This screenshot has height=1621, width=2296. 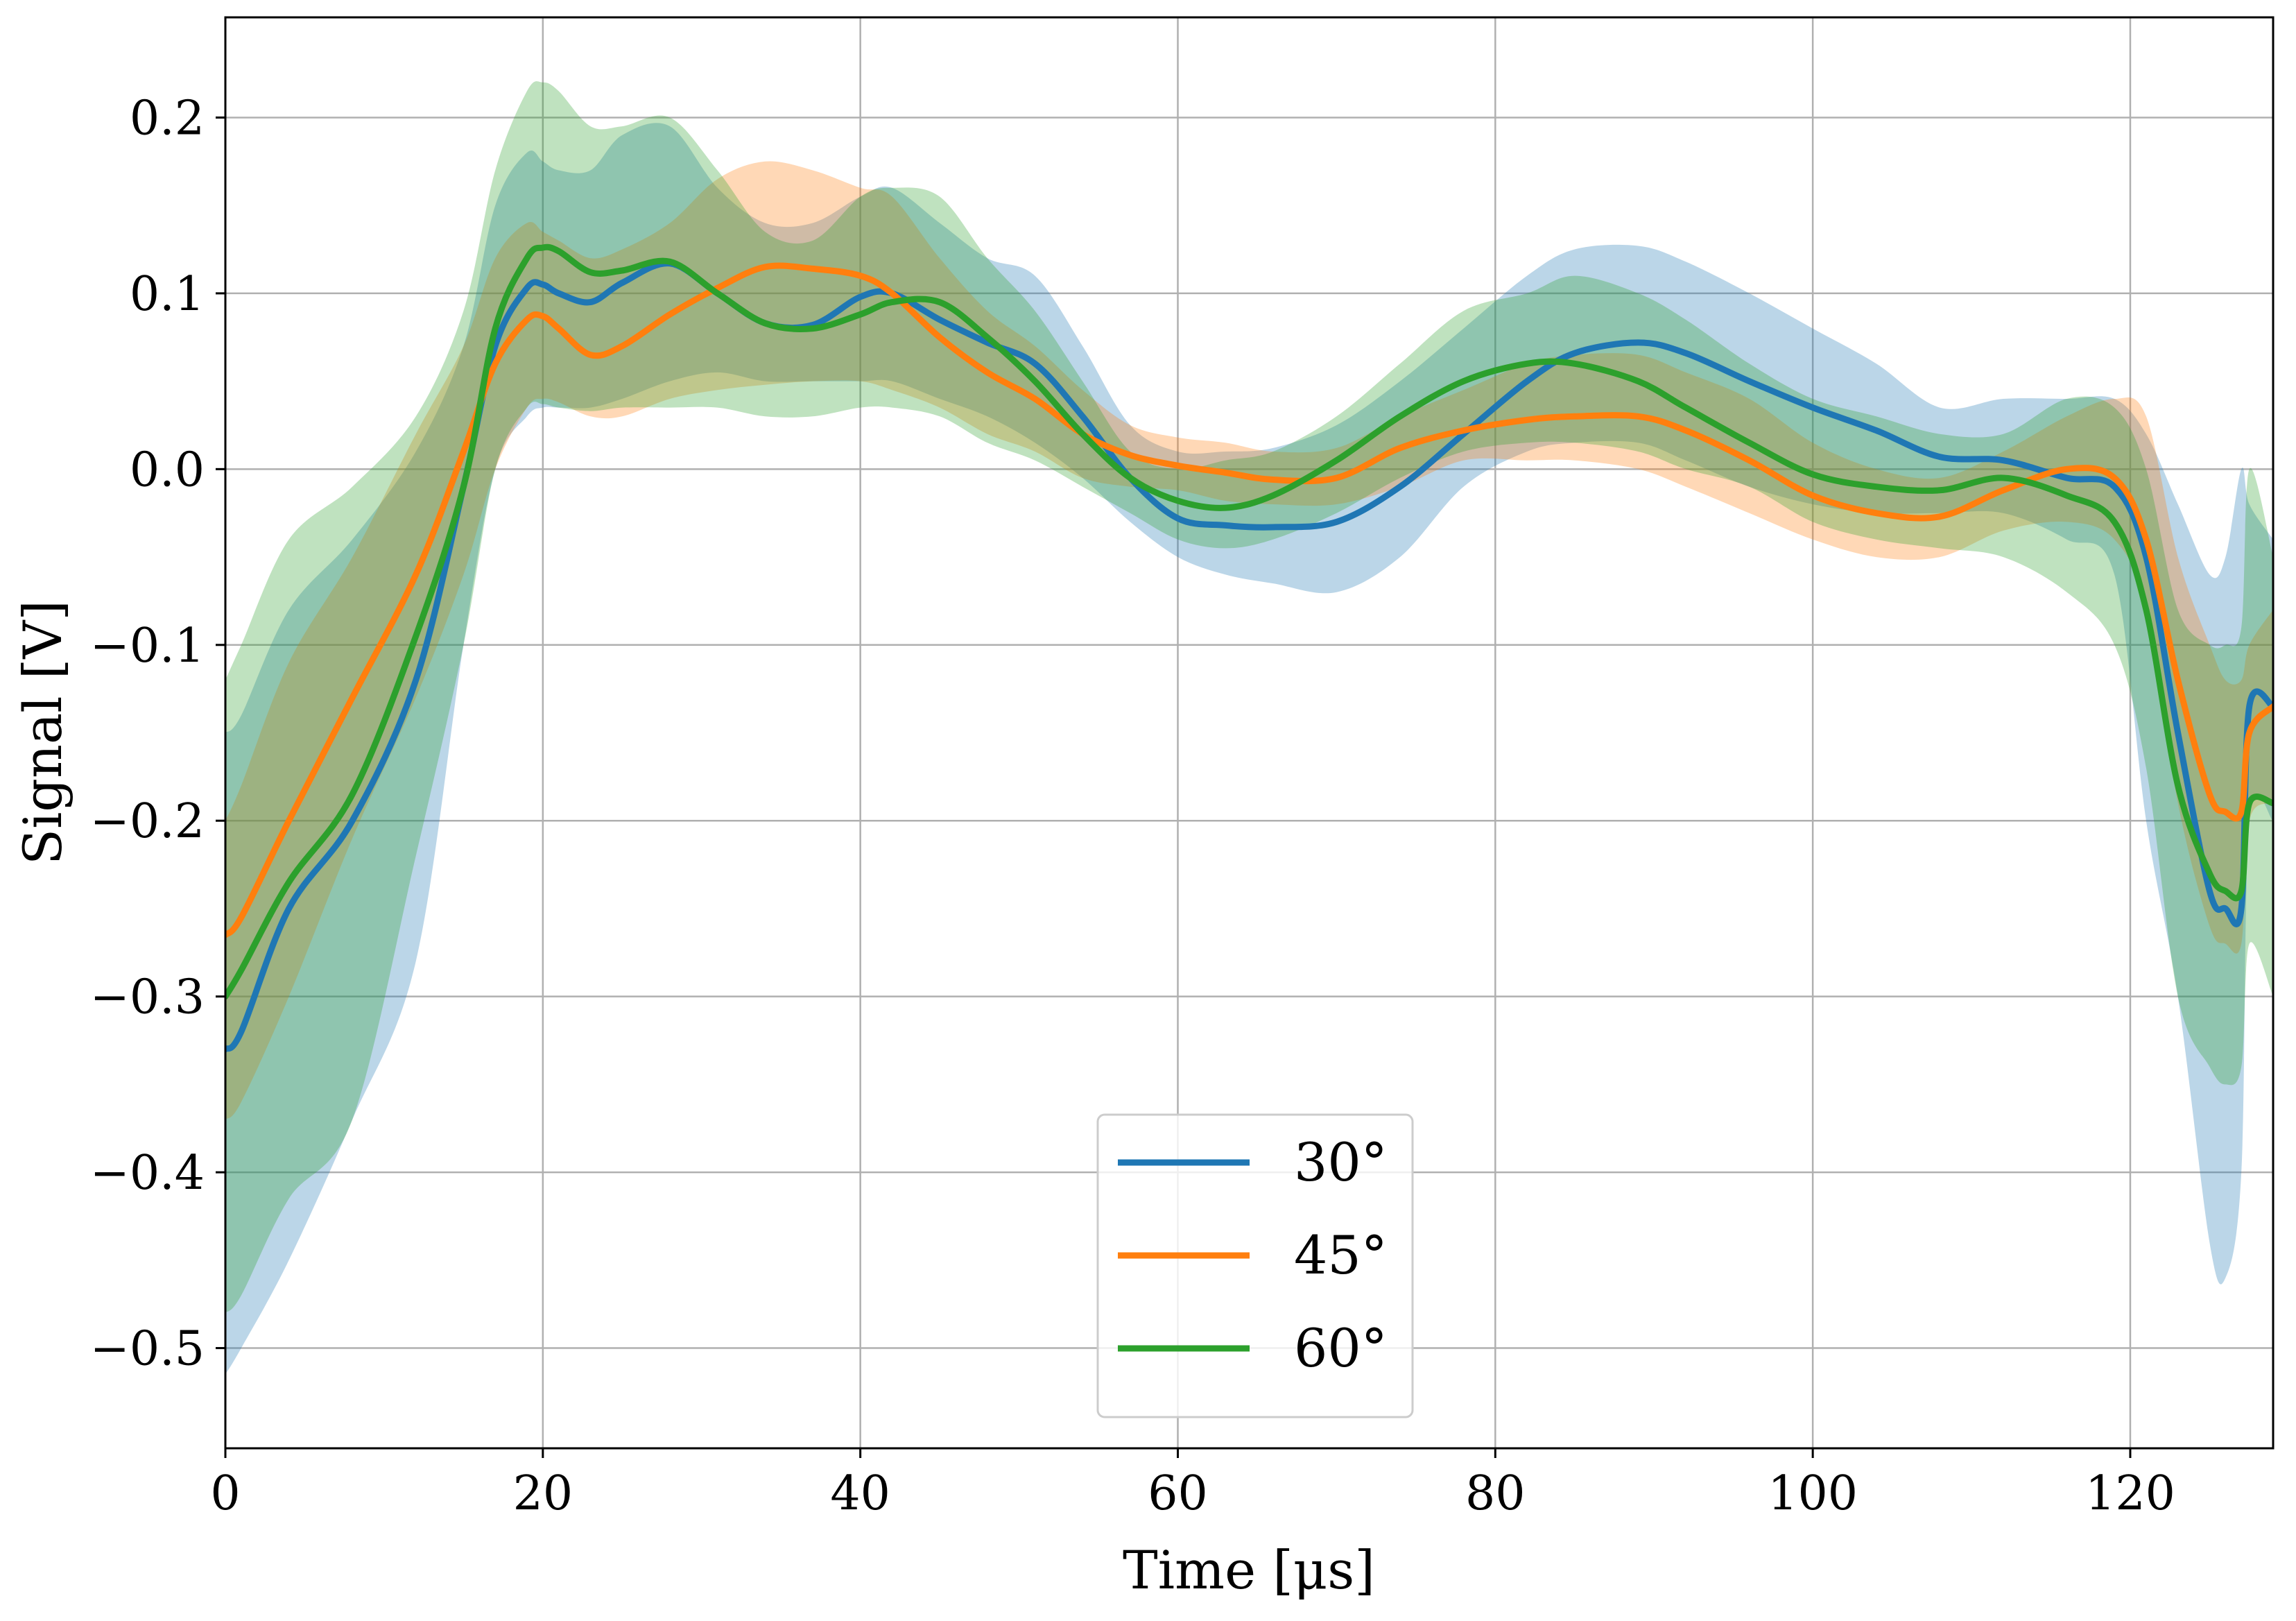 I want to click on x-tick-label: 20, so click(x=543, y=1493).